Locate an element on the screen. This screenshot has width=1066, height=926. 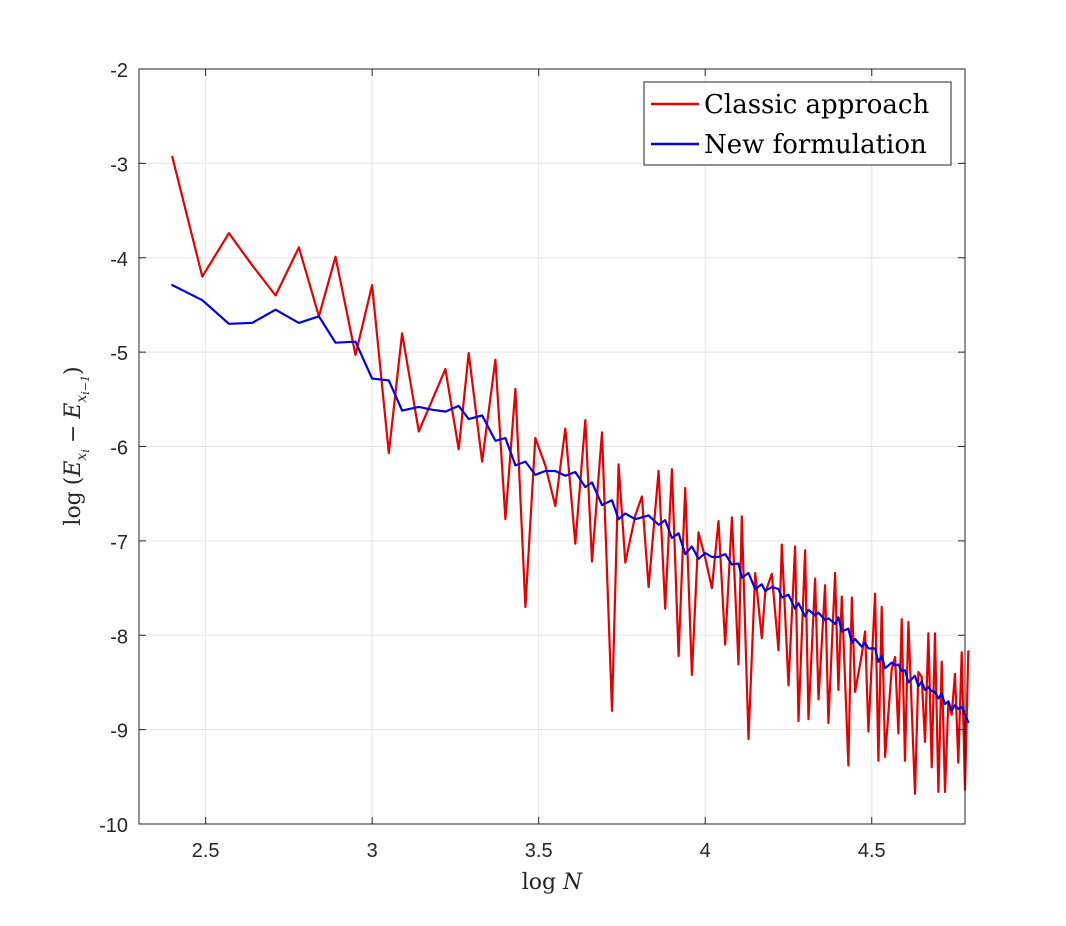
y-tick-label: -8 is located at coordinates (119, 637).